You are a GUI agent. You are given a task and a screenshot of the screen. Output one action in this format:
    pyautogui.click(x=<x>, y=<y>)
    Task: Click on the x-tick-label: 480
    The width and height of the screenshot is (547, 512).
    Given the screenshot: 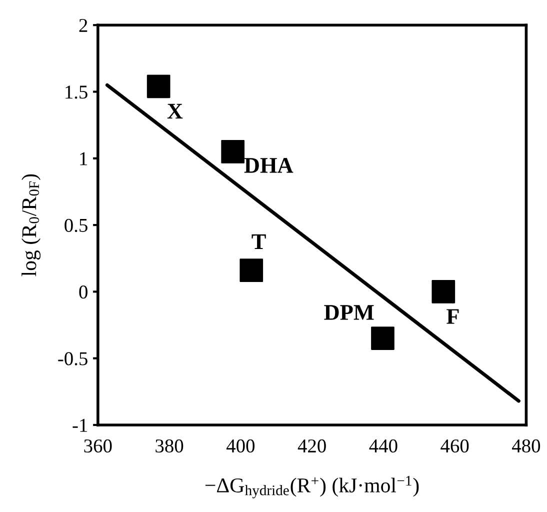 What is the action you would take?
    pyautogui.click(x=526, y=446)
    